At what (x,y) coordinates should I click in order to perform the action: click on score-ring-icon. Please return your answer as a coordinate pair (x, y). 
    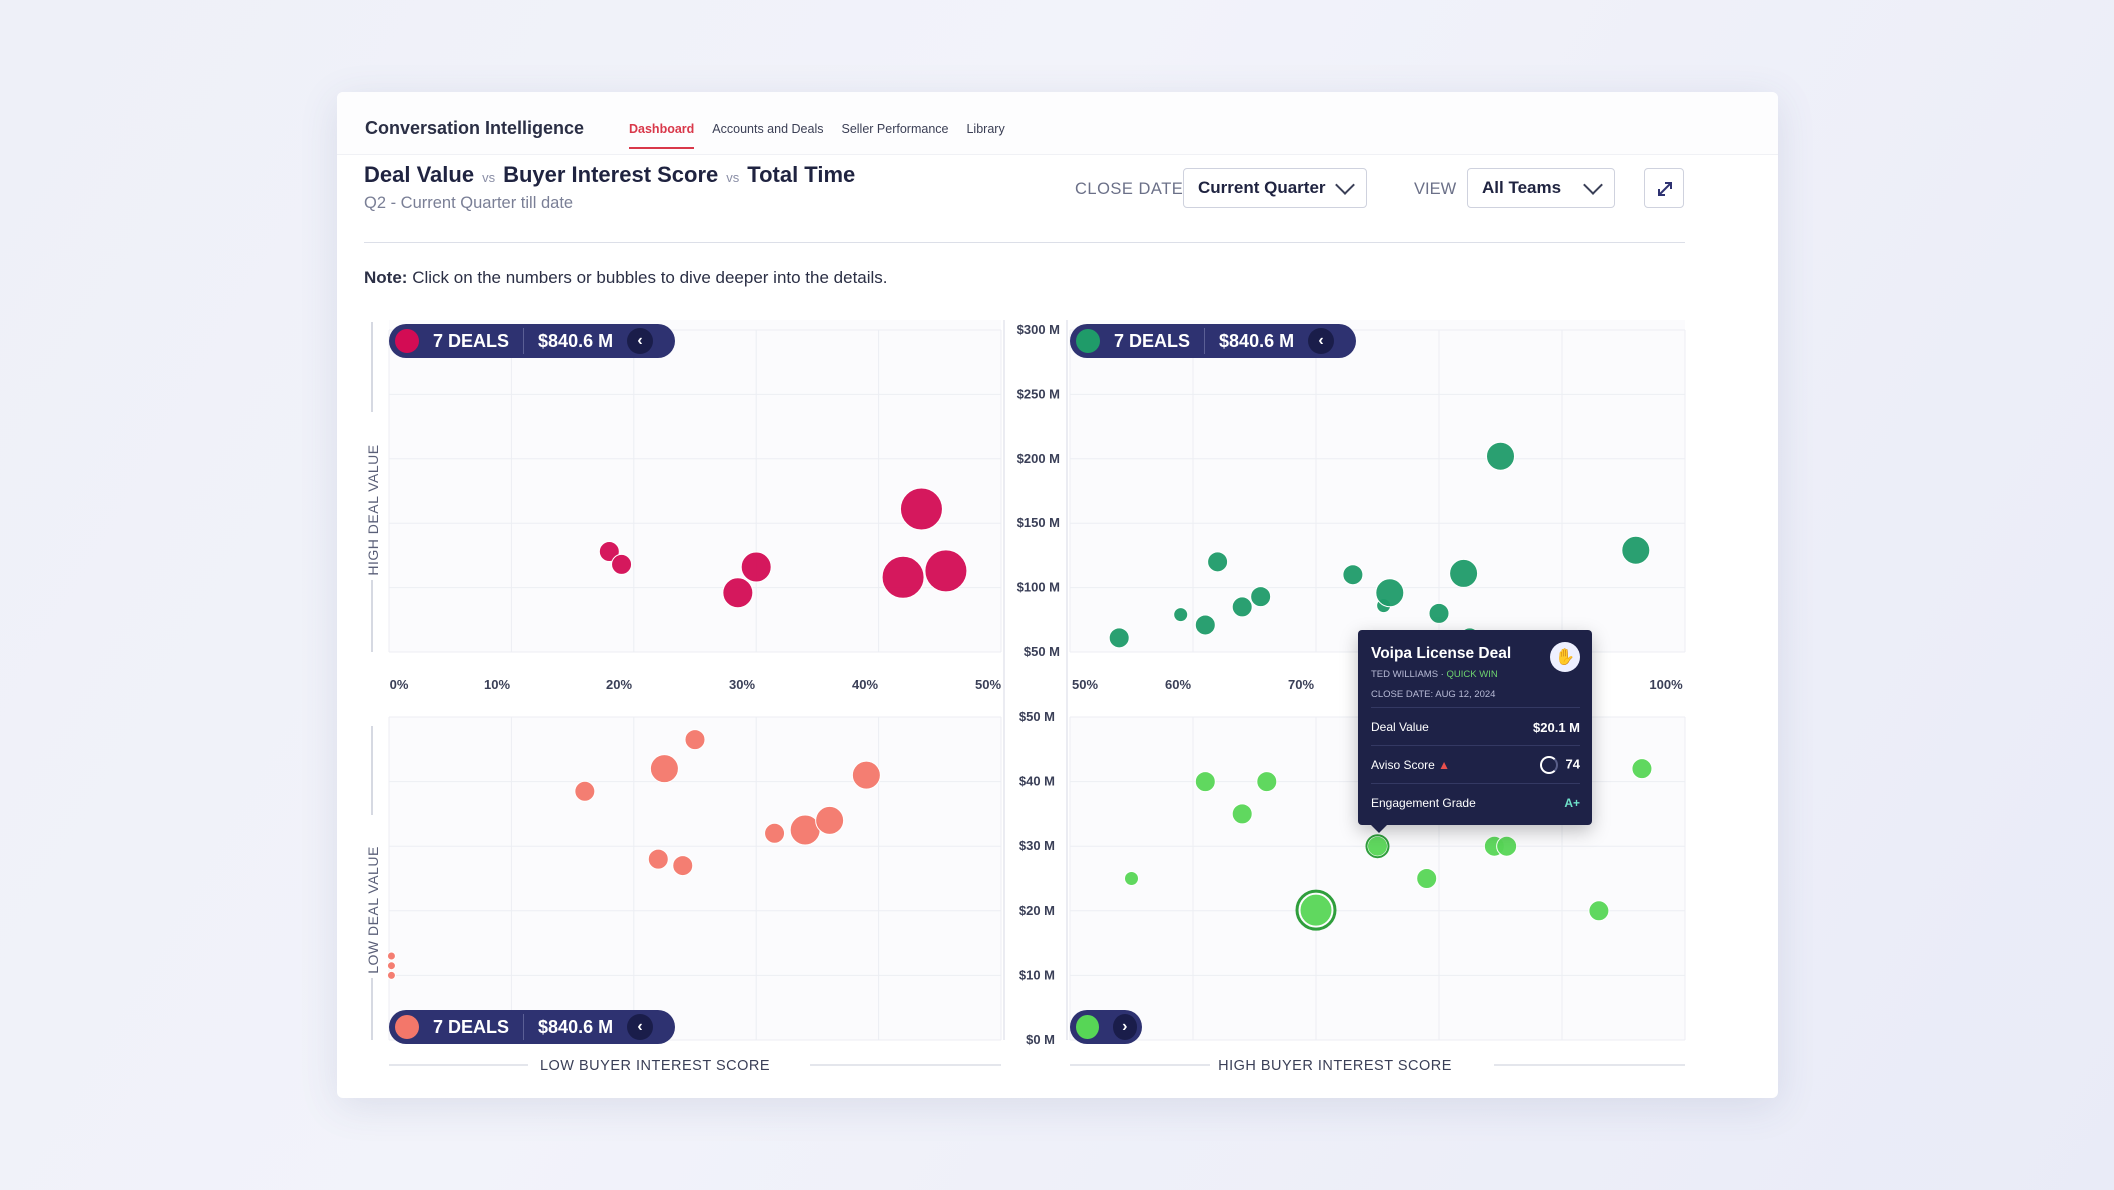
    Looking at the image, I should click on (1548, 765).